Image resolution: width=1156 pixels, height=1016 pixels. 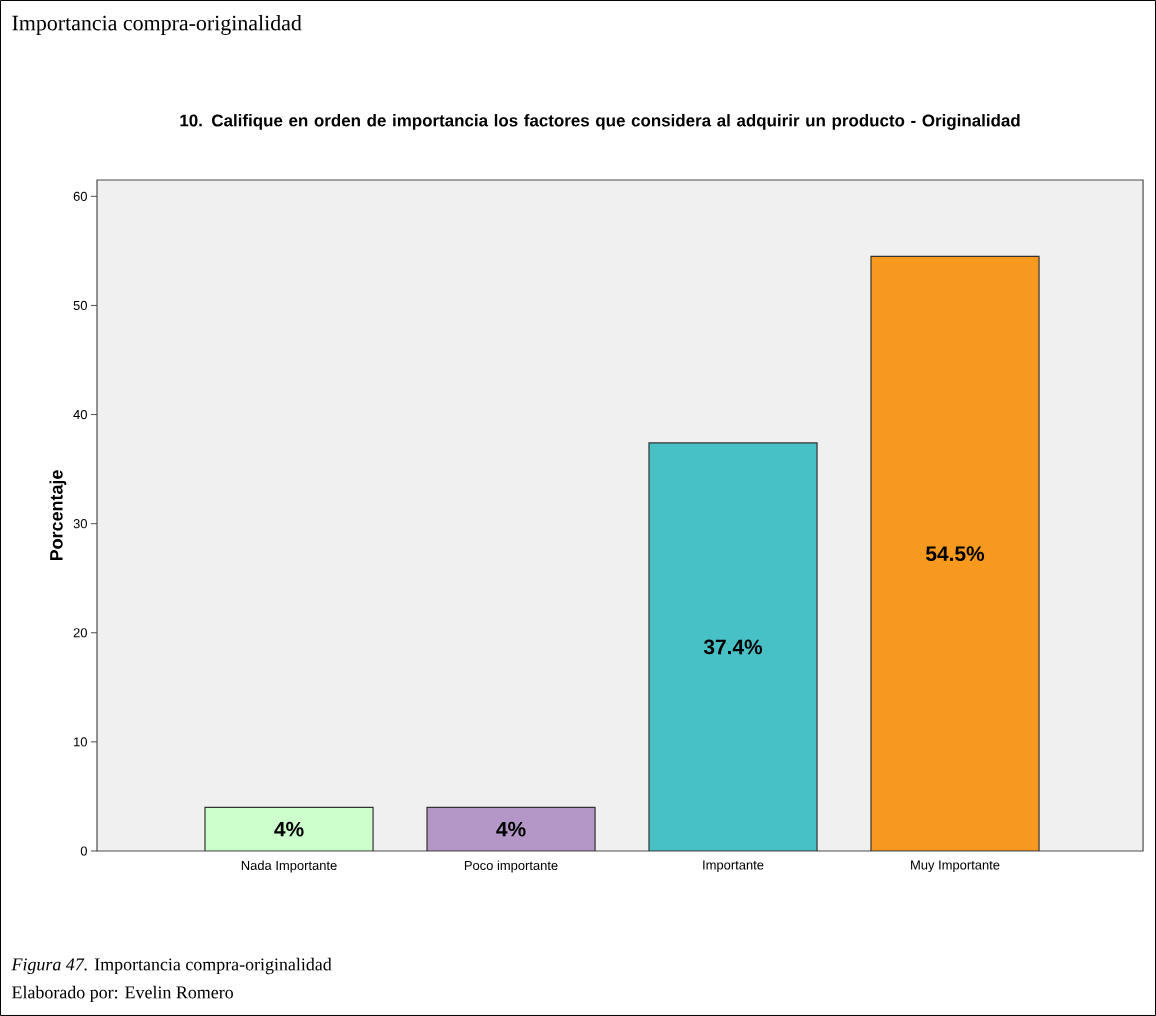 What do you see at coordinates (80, 742) in the screenshot?
I see `y-tick-label: 10` at bounding box center [80, 742].